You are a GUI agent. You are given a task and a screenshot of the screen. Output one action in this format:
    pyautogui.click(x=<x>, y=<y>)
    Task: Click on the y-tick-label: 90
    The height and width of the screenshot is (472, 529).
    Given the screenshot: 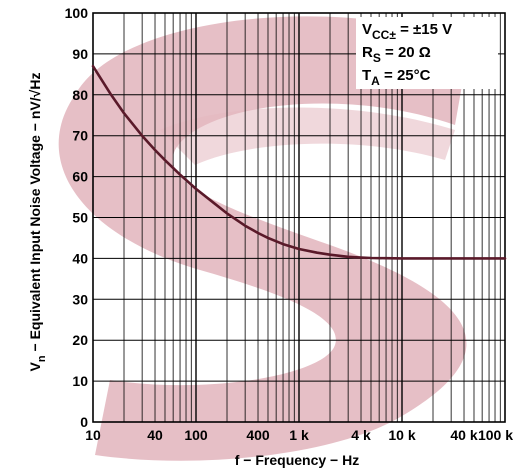 What is the action you would take?
    pyautogui.click(x=80, y=54)
    